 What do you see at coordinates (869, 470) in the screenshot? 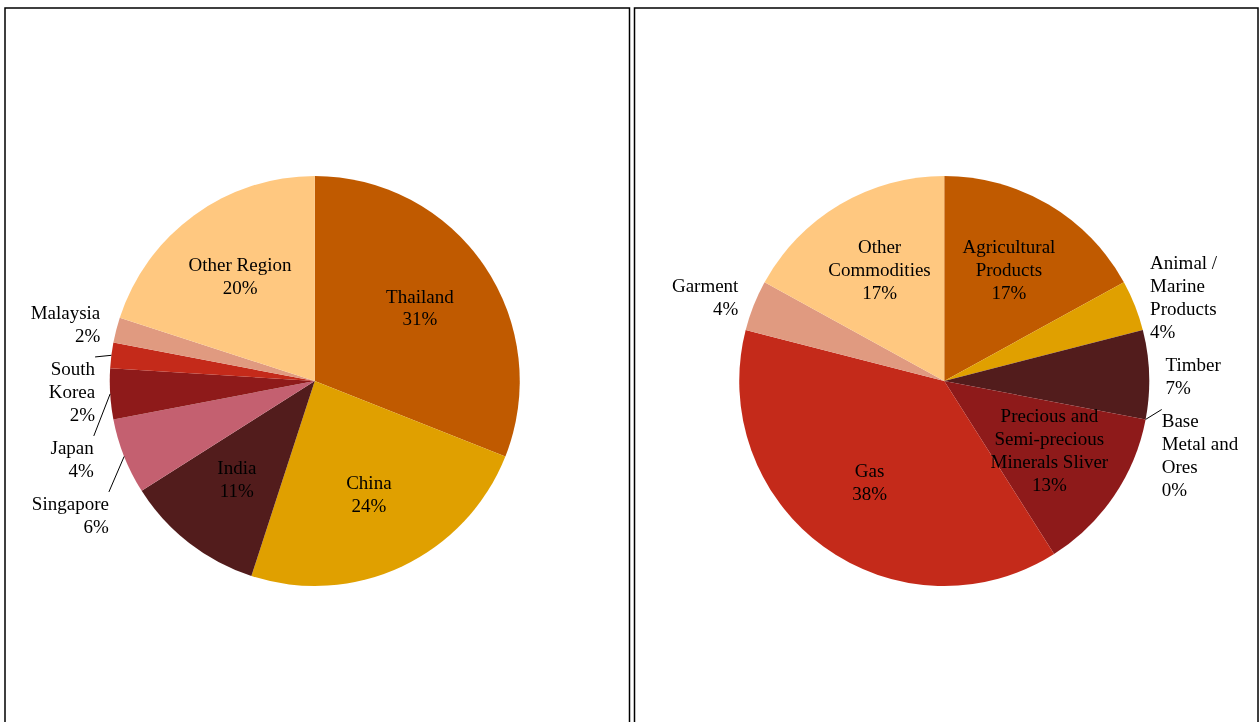
I see `slice-label: Gas` at bounding box center [869, 470].